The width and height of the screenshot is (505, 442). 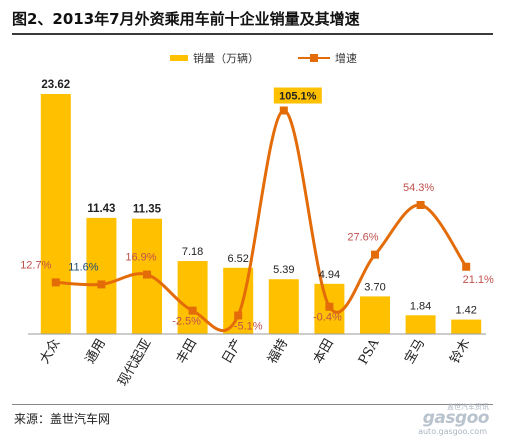 I want to click on watermark-url: auto.gasgoo.com, so click(x=452, y=431).